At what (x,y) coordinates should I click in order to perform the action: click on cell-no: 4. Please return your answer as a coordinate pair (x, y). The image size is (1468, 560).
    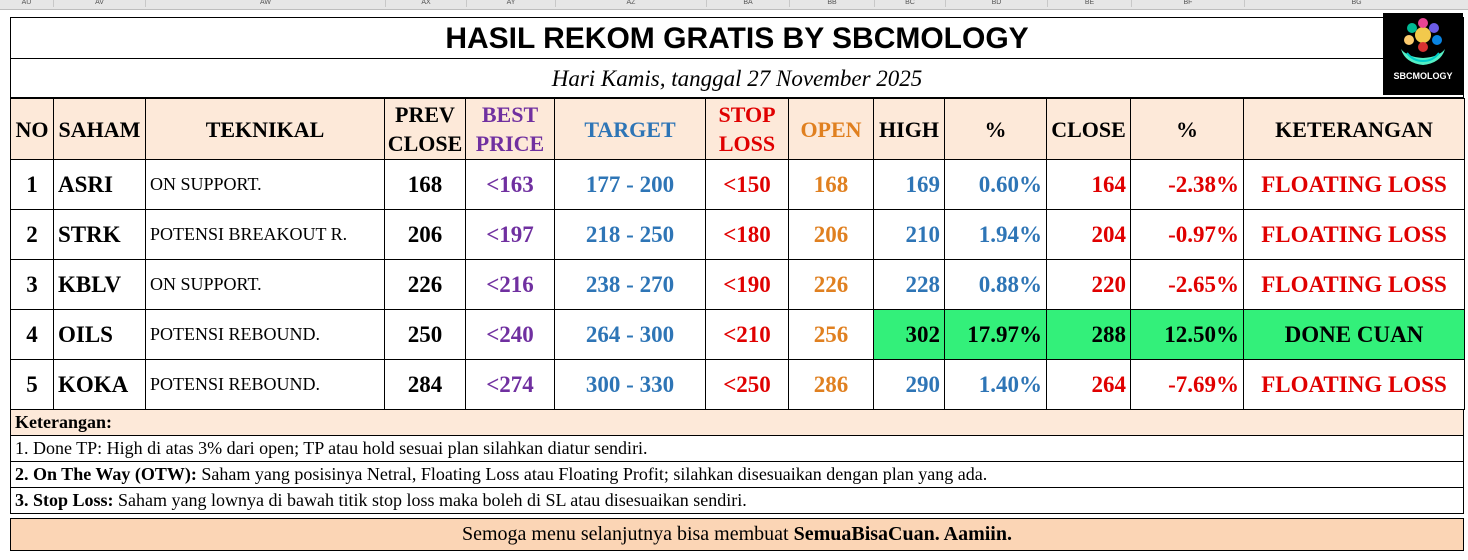
    Looking at the image, I should click on (32, 334).